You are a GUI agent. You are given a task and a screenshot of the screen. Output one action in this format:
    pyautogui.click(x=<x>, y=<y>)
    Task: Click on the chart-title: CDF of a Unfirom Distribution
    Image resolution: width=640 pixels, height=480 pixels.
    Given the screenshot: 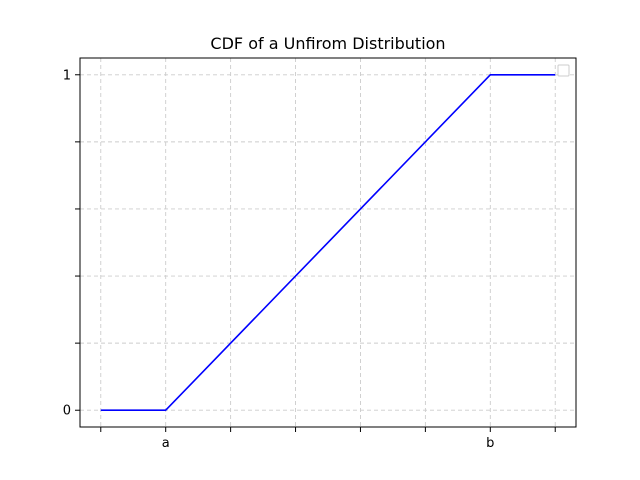 What is the action you would take?
    pyautogui.click(x=327, y=43)
    